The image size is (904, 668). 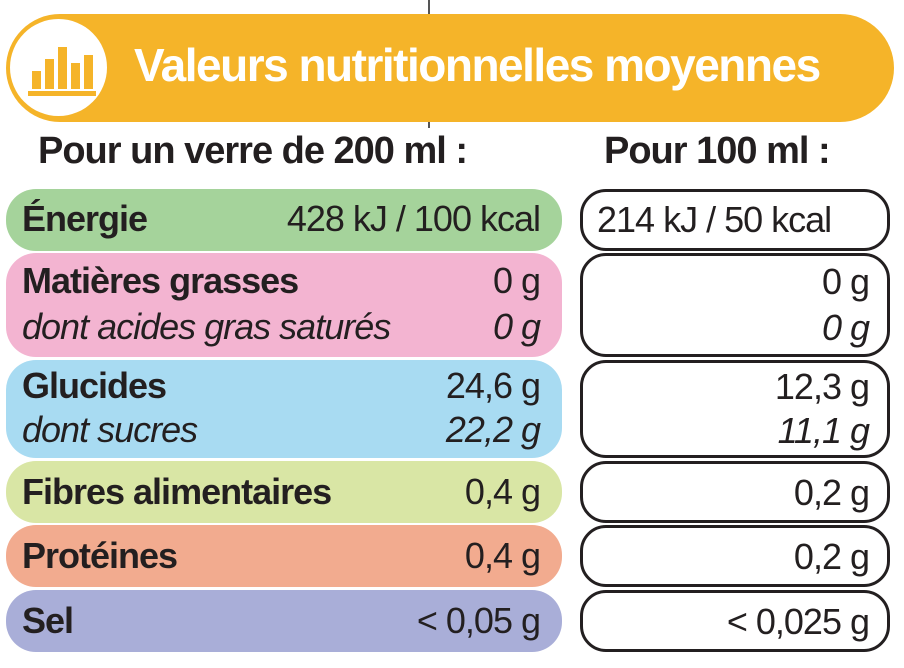 I want to click on sub-value-per-100ml: 0 g, so click(x=845, y=327).